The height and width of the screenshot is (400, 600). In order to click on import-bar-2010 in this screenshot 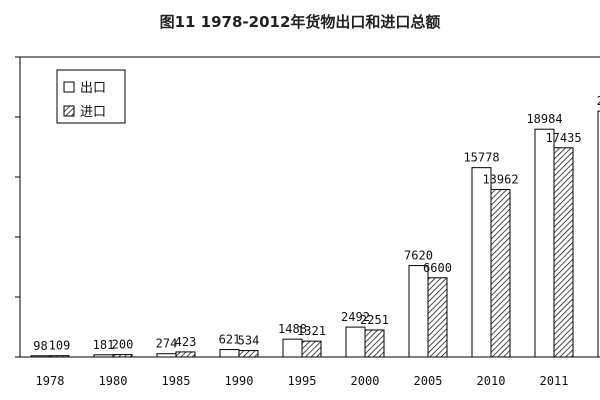, I will do `click(500, 273)`.